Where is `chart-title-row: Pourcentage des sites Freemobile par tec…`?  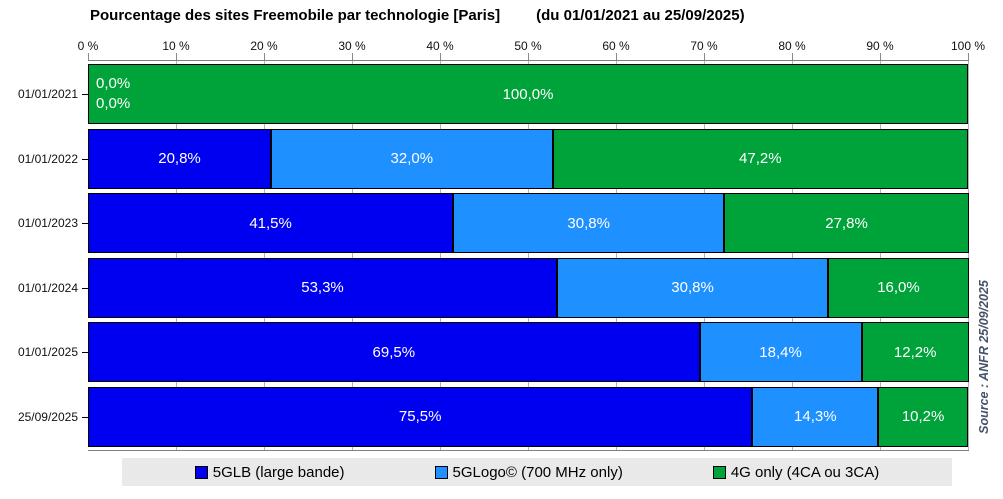 chart-title-row: Pourcentage des sites Freemobile par tec… is located at coordinates (417, 15).